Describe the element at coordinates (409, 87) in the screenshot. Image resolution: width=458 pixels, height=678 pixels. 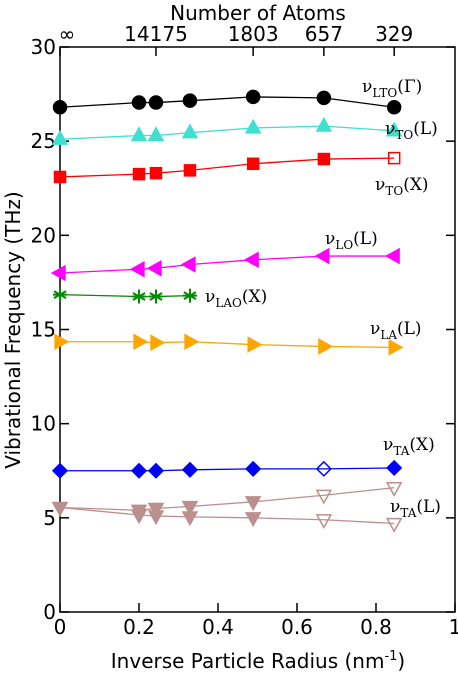
I see `series-label-rest: (Γ)` at that location.